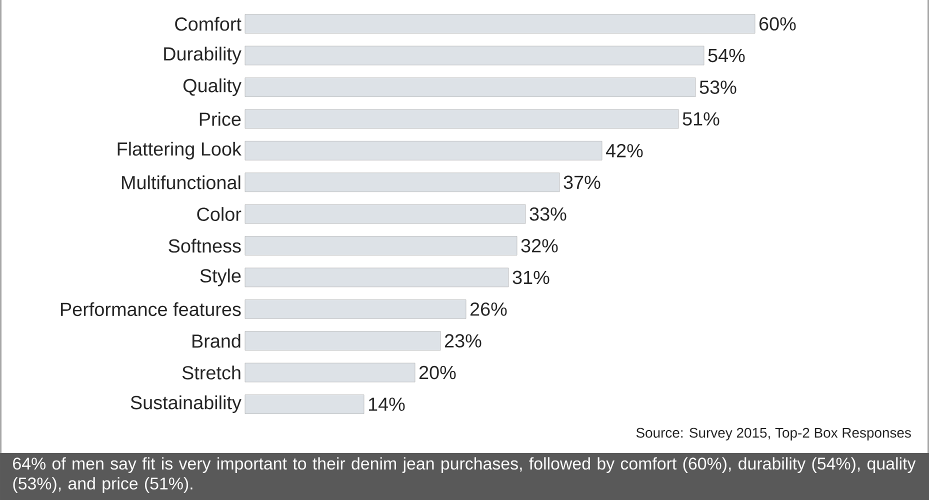 This screenshot has height=500, width=929. What do you see at coordinates (204, 245) in the screenshot?
I see `y-tick-label: Softness` at bounding box center [204, 245].